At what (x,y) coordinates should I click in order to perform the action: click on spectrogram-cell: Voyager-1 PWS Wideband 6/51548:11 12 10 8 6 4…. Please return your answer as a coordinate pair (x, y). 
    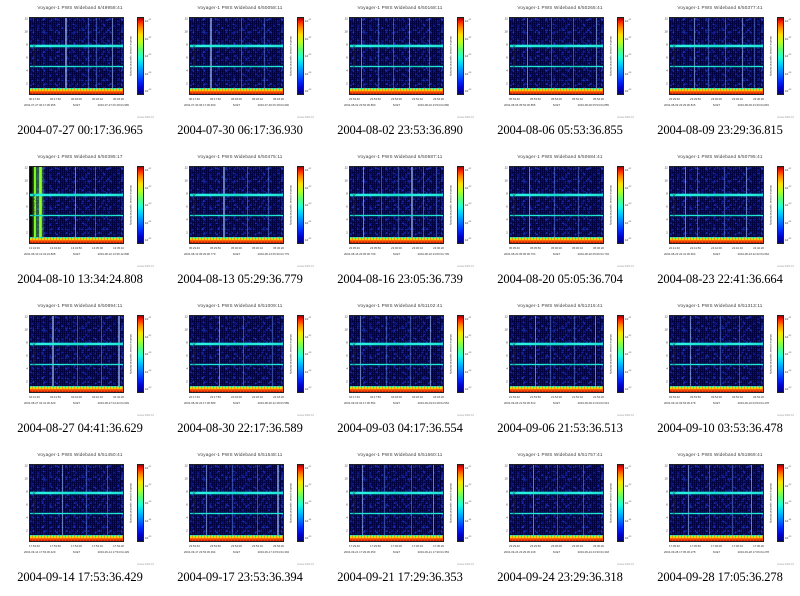
    Looking at the image, I should click on (240, 521).